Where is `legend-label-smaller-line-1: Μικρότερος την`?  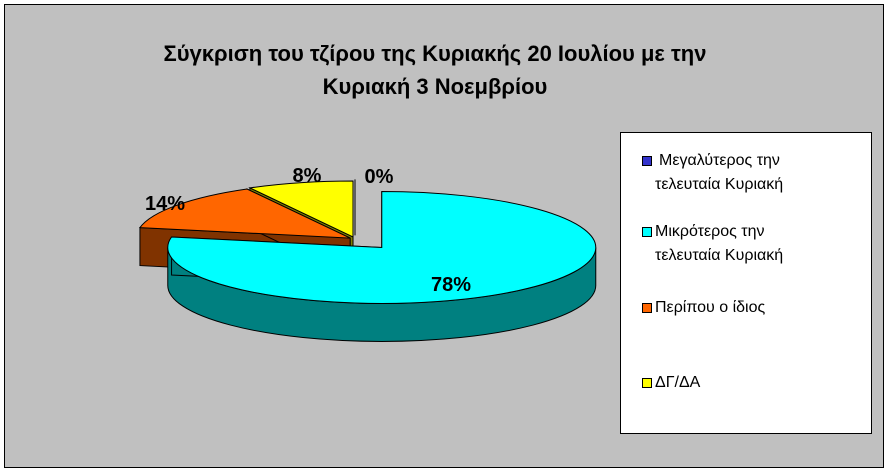 legend-label-smaller-line-1: Μικρότερος την is located at coordinates (710, 231).